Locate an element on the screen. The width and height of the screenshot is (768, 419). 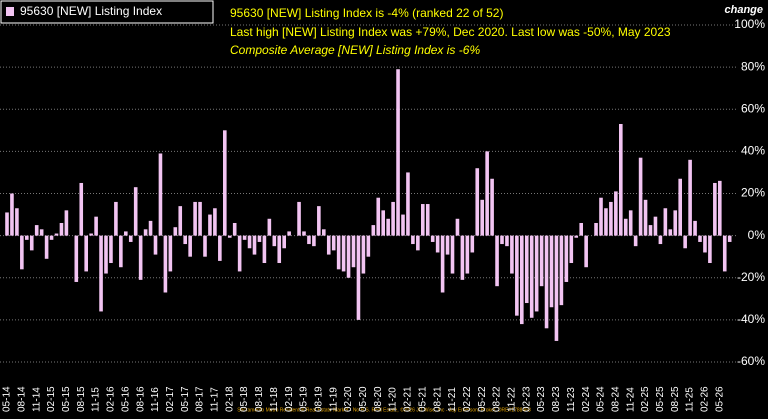
x-tick-label: 08-15 is located at coordinates (81, 399).